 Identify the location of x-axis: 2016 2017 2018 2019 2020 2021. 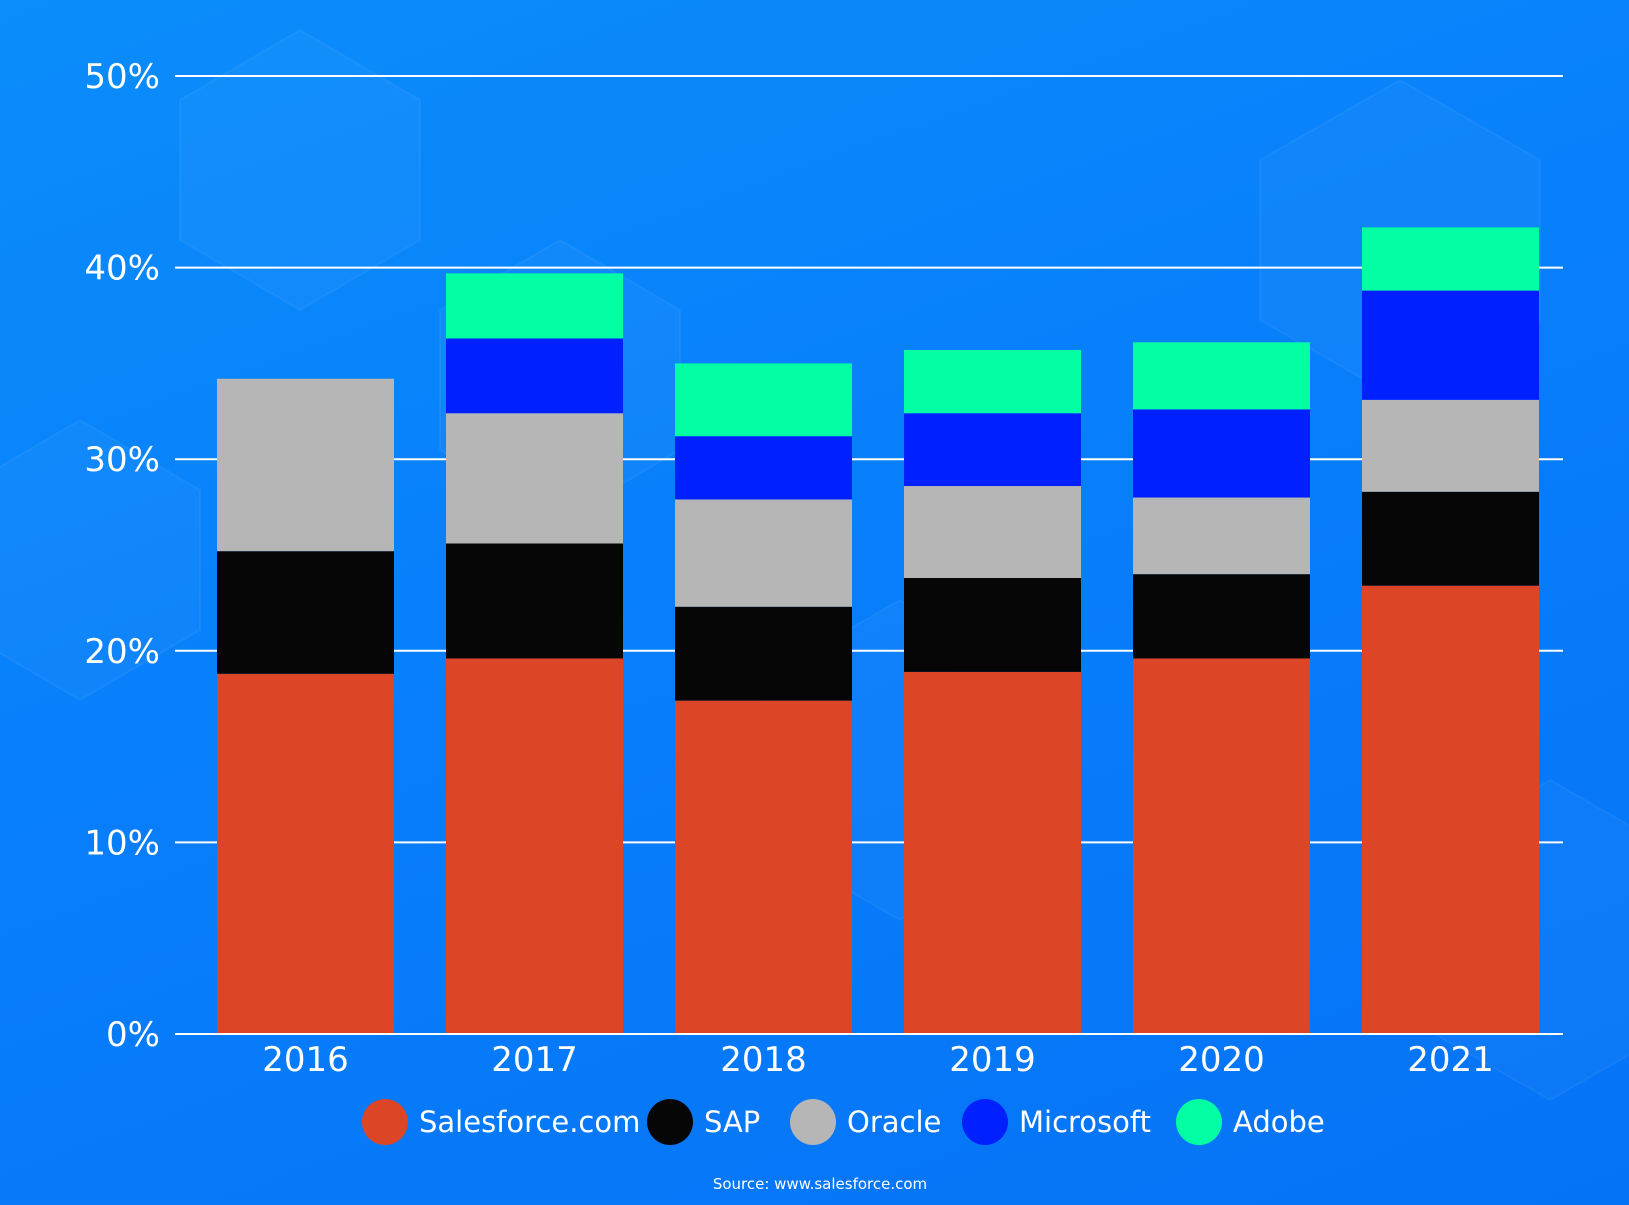
(878, 1060).